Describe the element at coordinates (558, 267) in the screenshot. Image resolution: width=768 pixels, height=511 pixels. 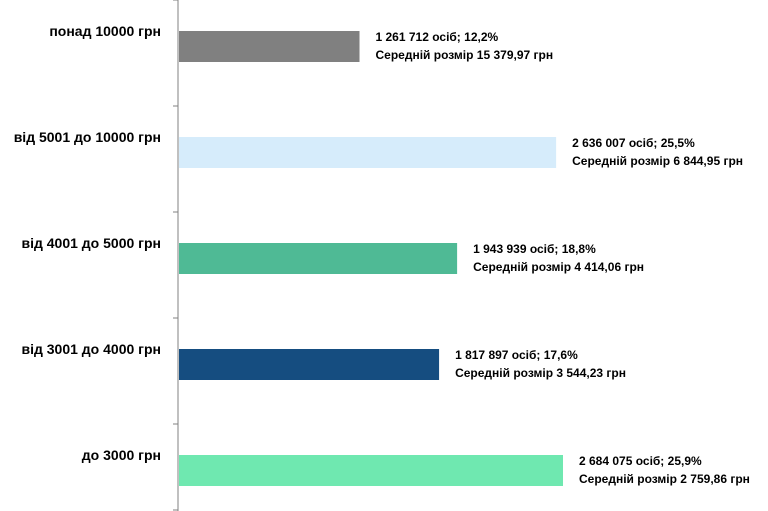
I see `data-label-average: Середній розмір 4 414,06 грн` at that location.